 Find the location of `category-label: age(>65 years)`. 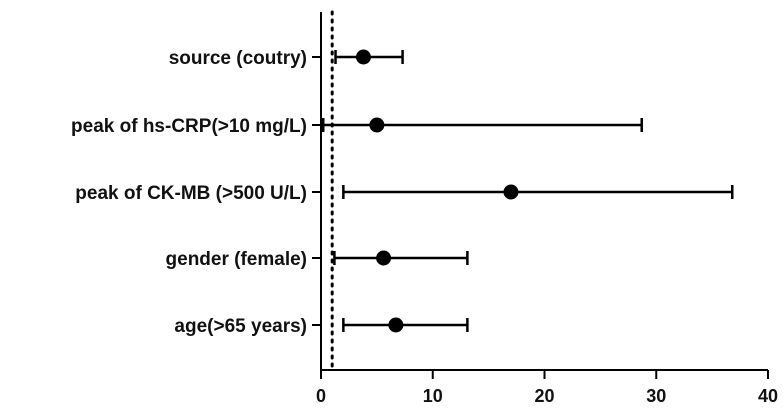

category-label: age(>65 years) is located at coordinates (240, 326).